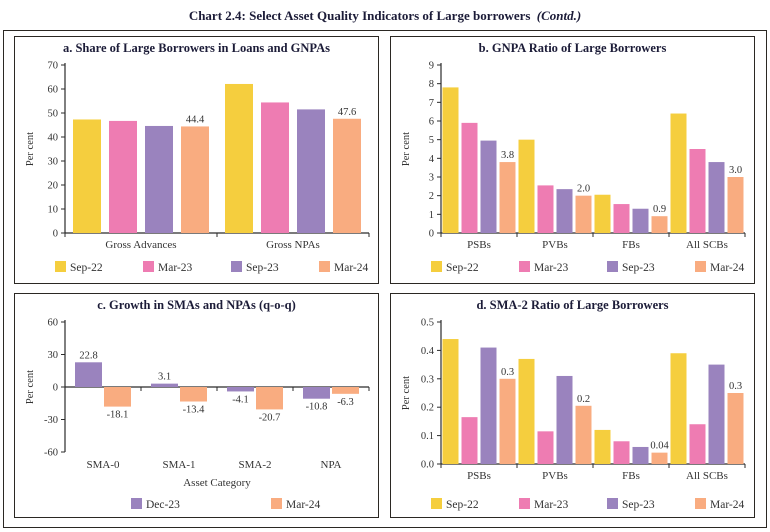  I want to click on bar-Mar-23-Gross NPAs, so click(274, 167).